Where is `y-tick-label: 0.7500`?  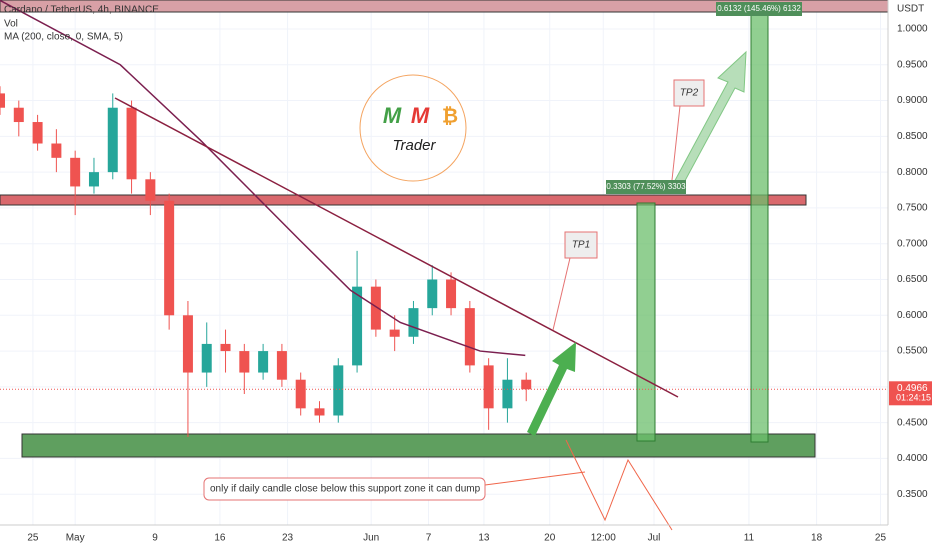
y-tick-label: 0.7500 is located at coordinates (912, 208).